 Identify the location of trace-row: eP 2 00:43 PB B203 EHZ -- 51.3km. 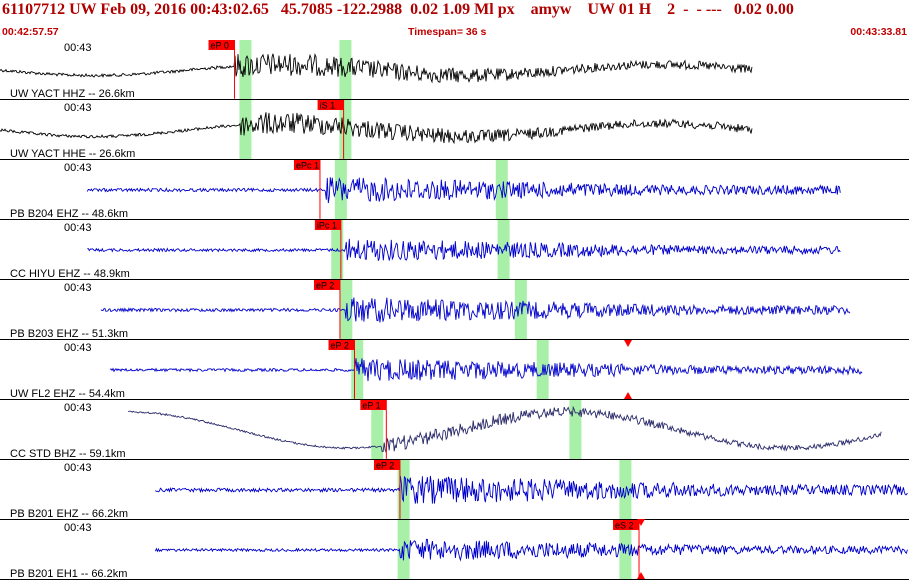
(454, 310).